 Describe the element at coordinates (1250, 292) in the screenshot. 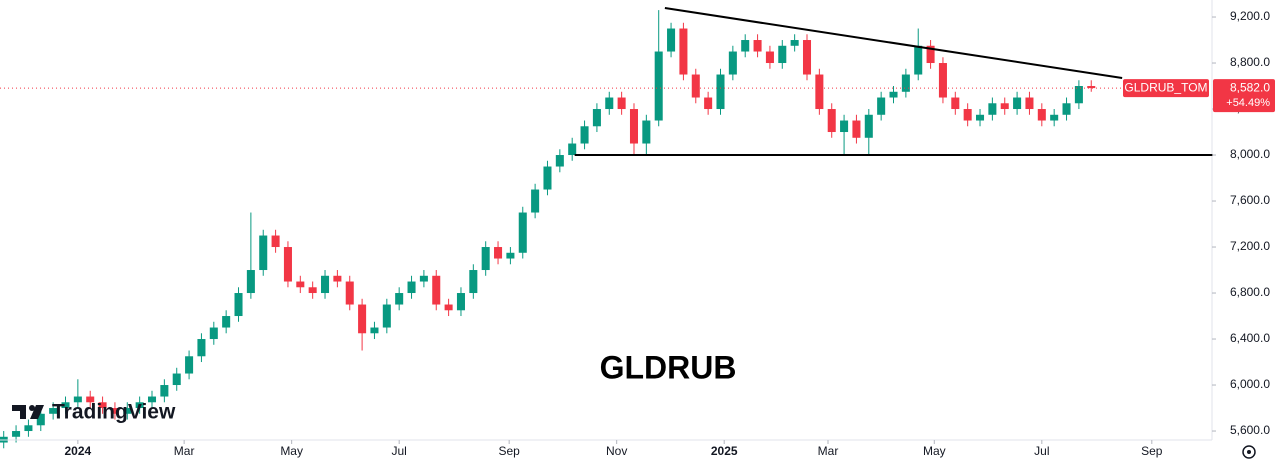

I see `y-tick-label: 6,800.0` at that location.